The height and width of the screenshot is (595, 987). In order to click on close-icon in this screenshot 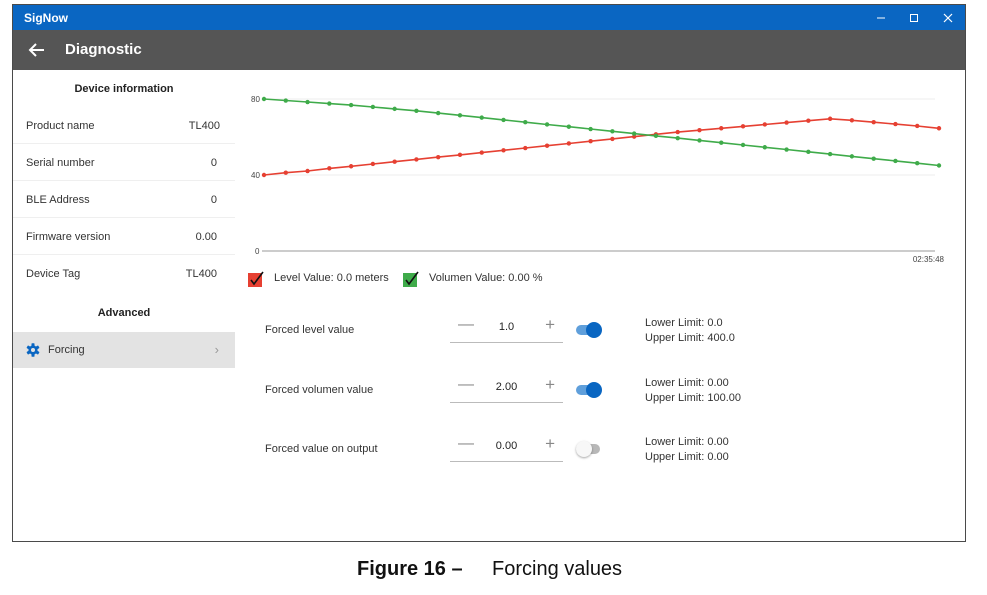, I will do `click(948, 17)`.